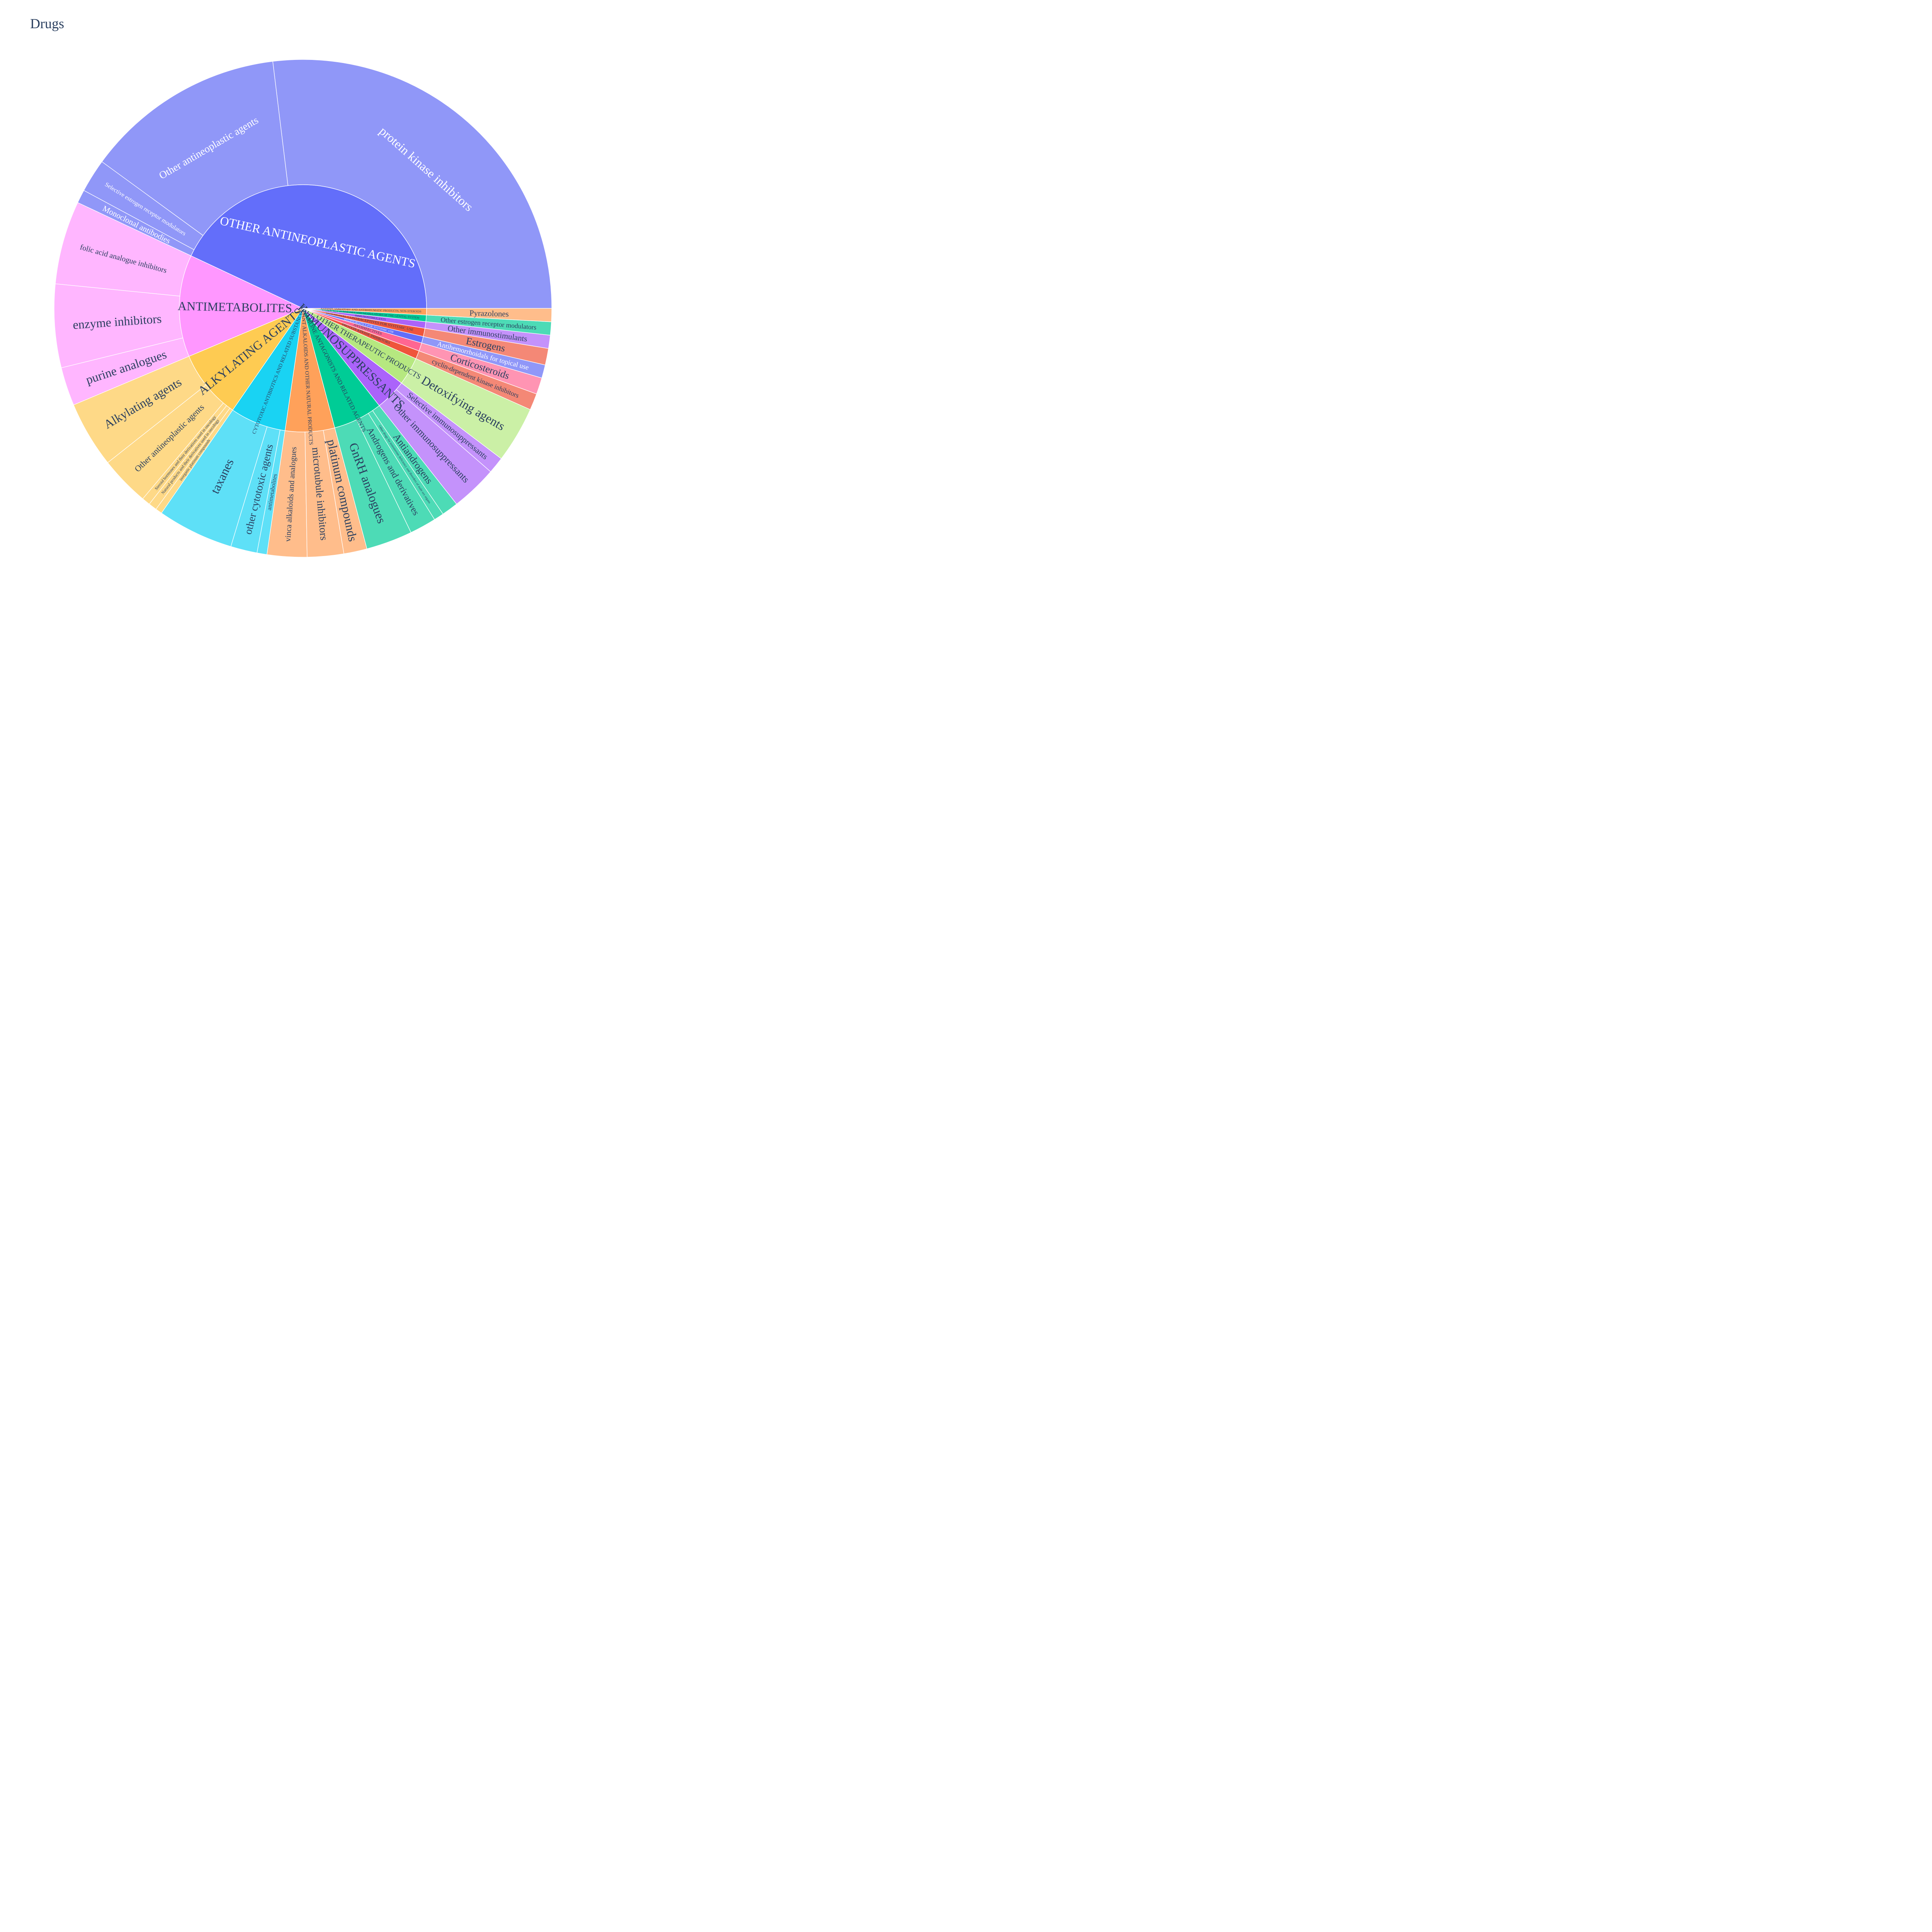  I want to click on chart-title: Drugs, so click(47, 23).